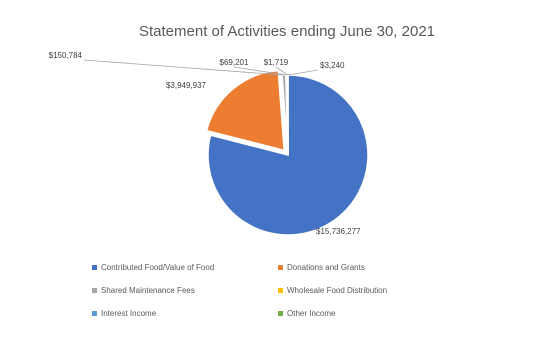  Describe the element at coordinates (184, 67) in the screenshot. I see `leader-shared-maintenance-fees` at that location.